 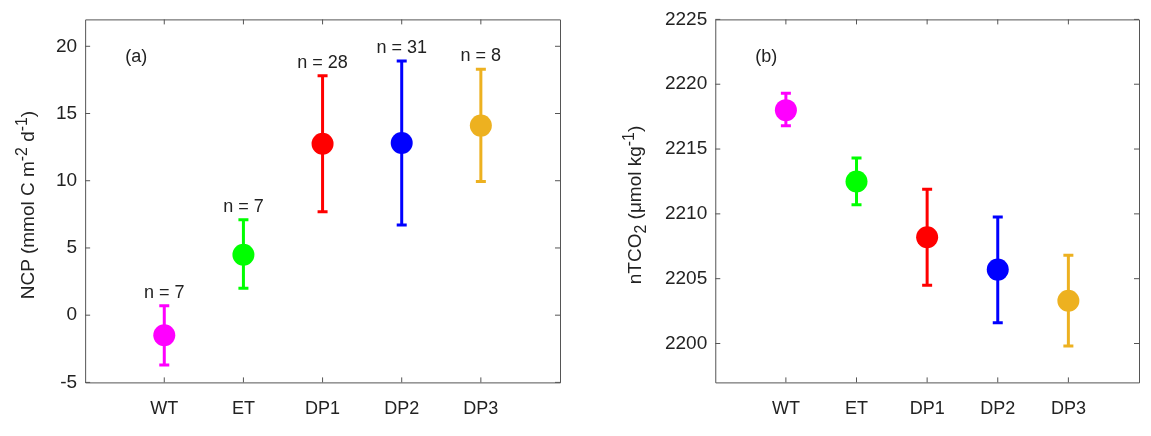 What do you see at coordinates (686, 342) in the screenshot?
I see `y-tick-label: 2200` at bounding box center [686, 342].